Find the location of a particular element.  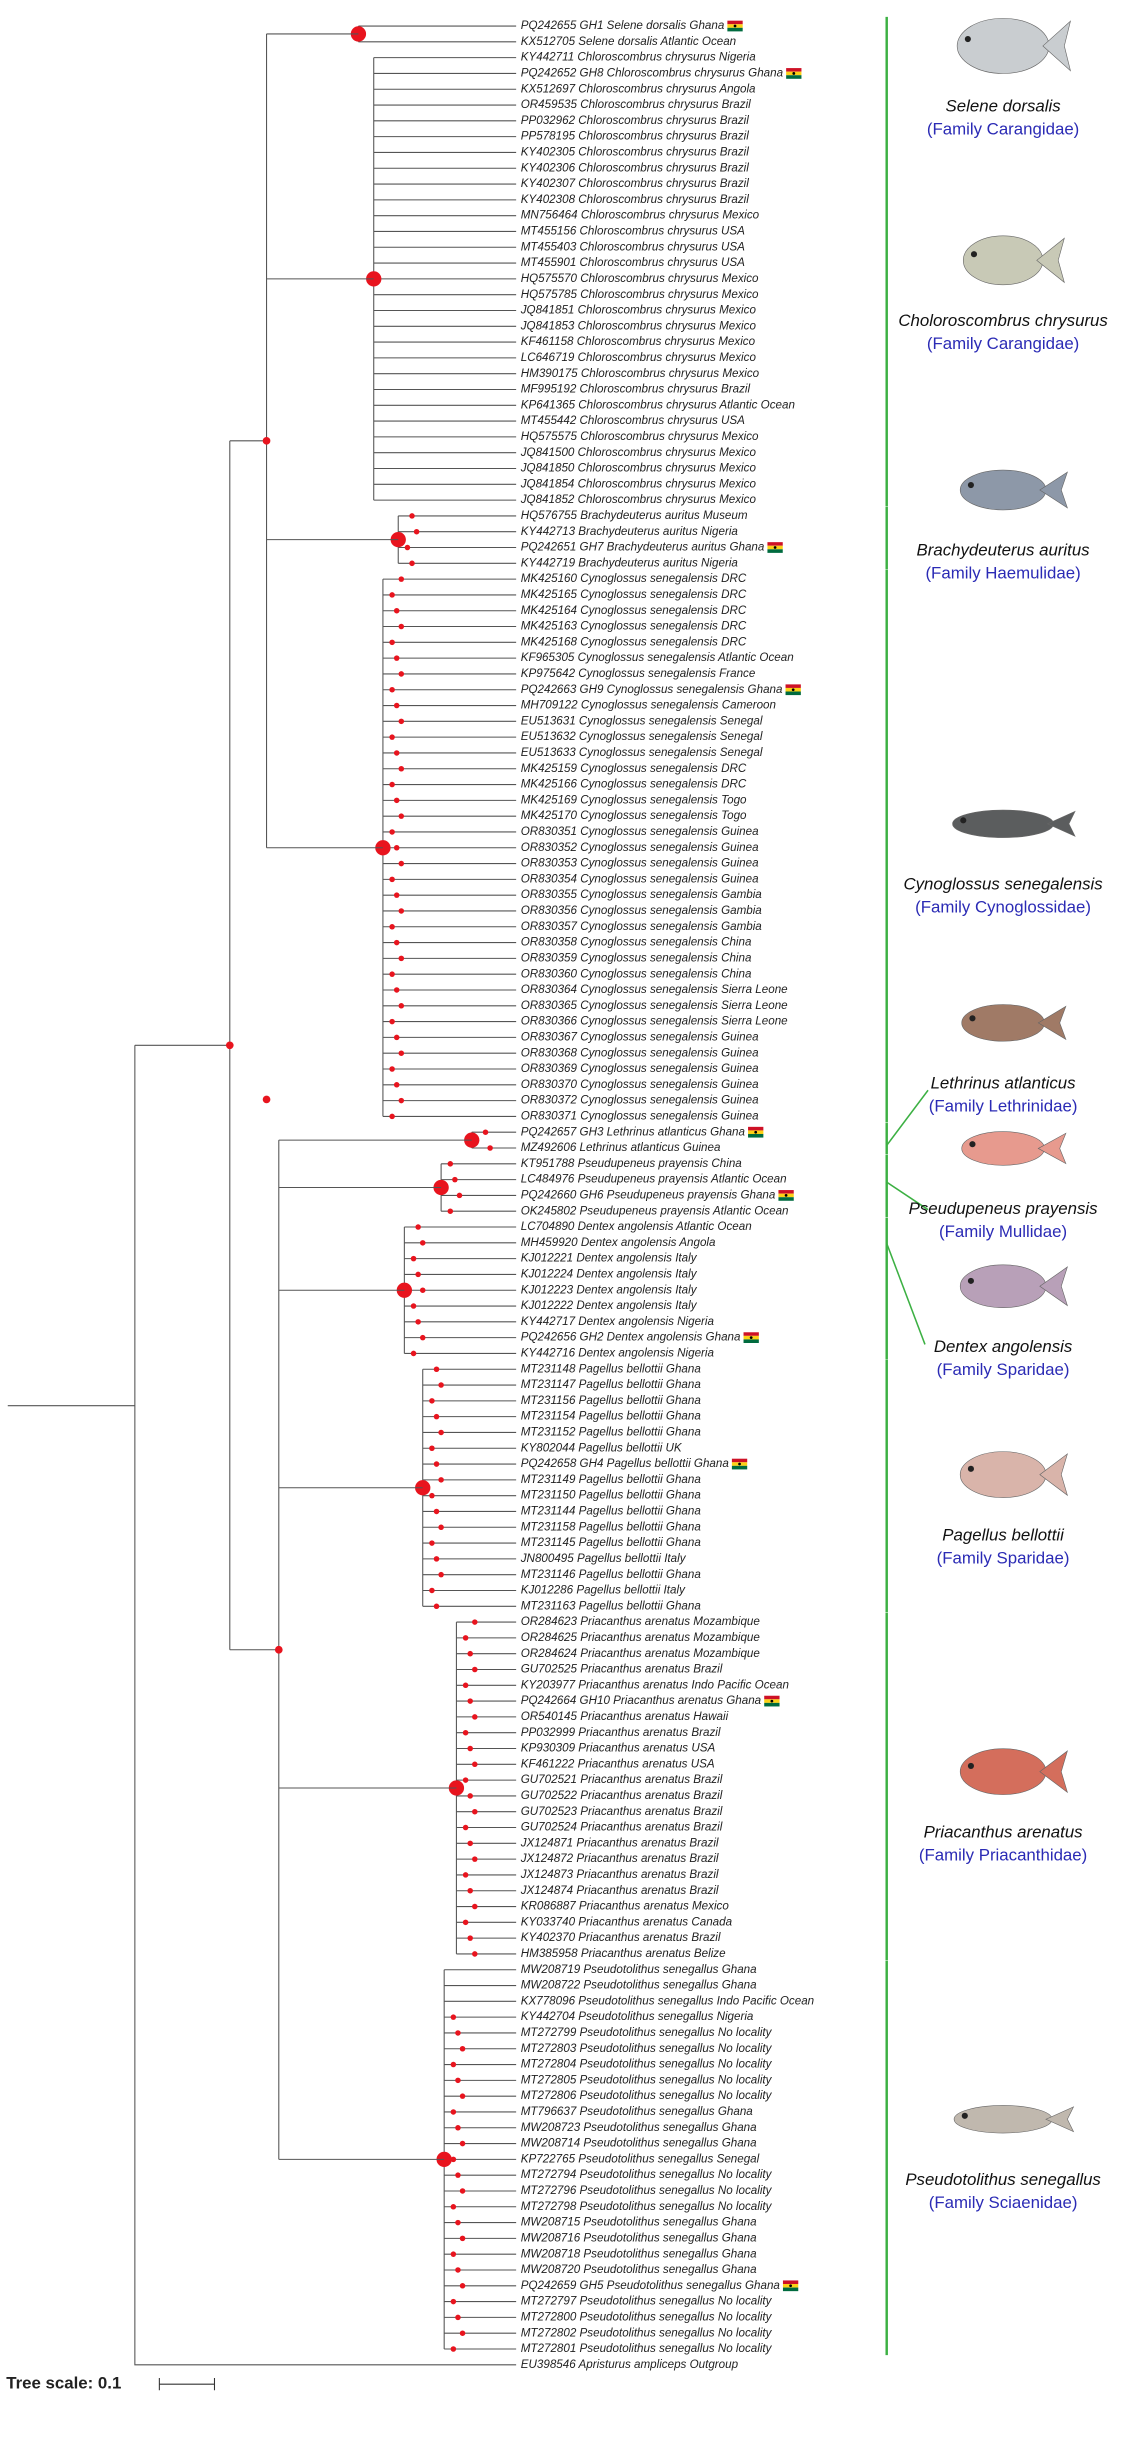

leaf-label: OR830352 Cynoglossus senegalensis Guinea is located at coordinates (640, 847).